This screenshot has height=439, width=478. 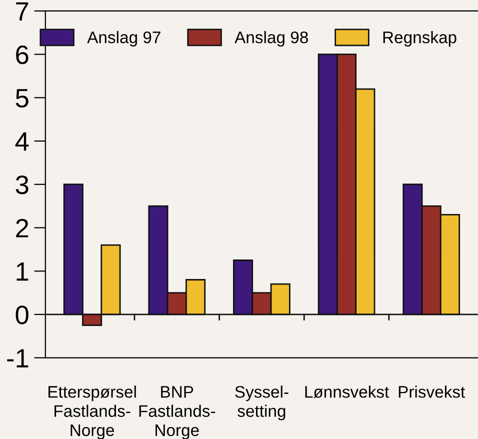 I want to click on x-tick-label: Syssel- setting, so click(x=261, y=403).